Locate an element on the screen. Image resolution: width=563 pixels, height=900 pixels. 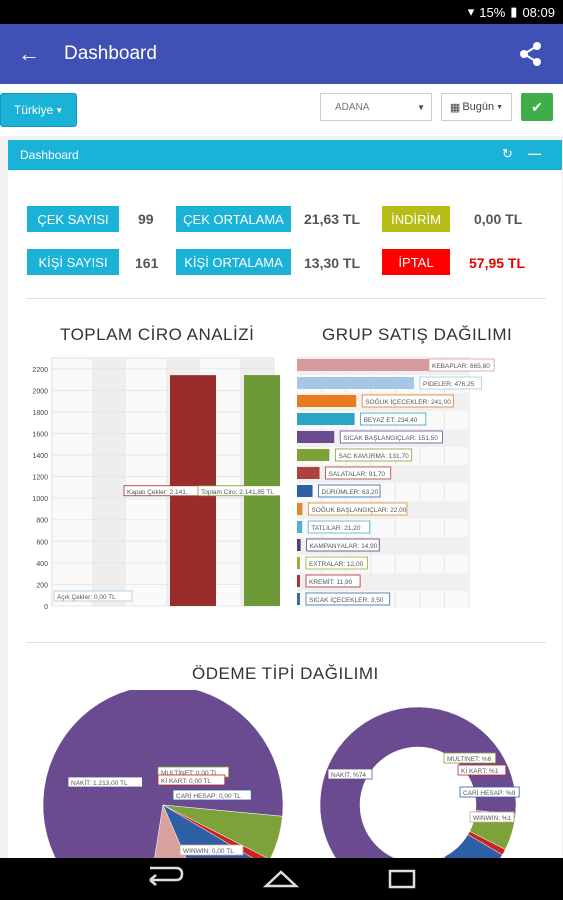
data-label: SOĞUK İÇECEKLER: 241,00 is located at coordinates (408, 401).